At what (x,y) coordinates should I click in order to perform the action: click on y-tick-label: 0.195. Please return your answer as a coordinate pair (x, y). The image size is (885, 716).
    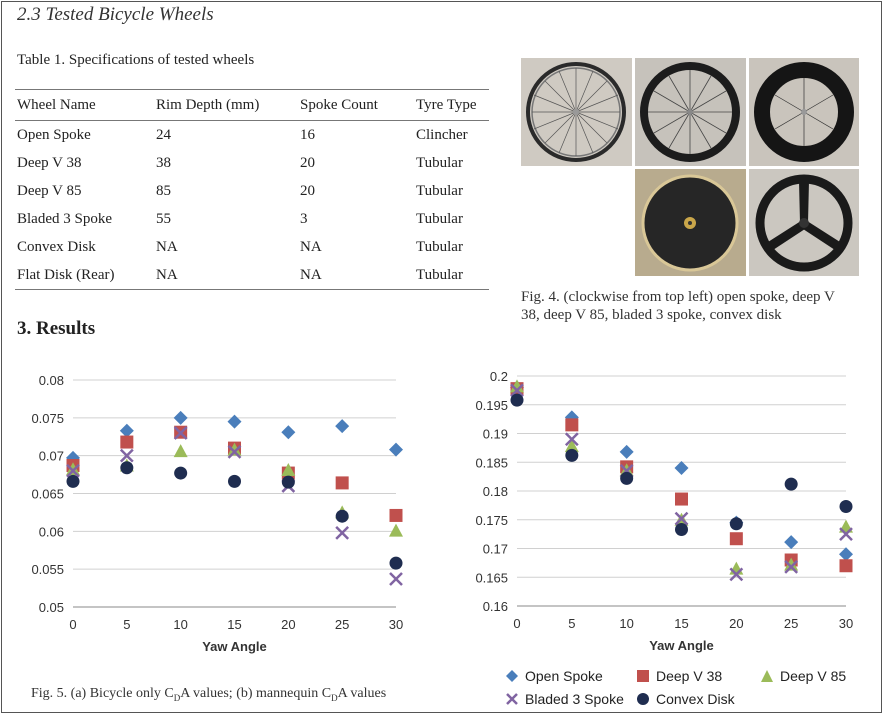
    Looking at the image, I should click on (491, 405).